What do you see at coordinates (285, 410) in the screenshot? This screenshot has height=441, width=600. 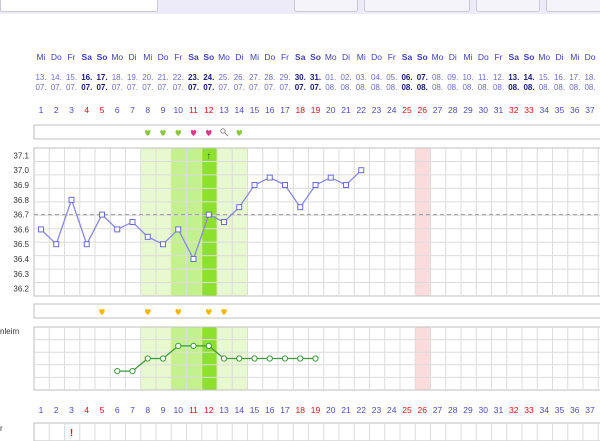 I see `cycle-day-number: 17` at bounding box center [285, 410].